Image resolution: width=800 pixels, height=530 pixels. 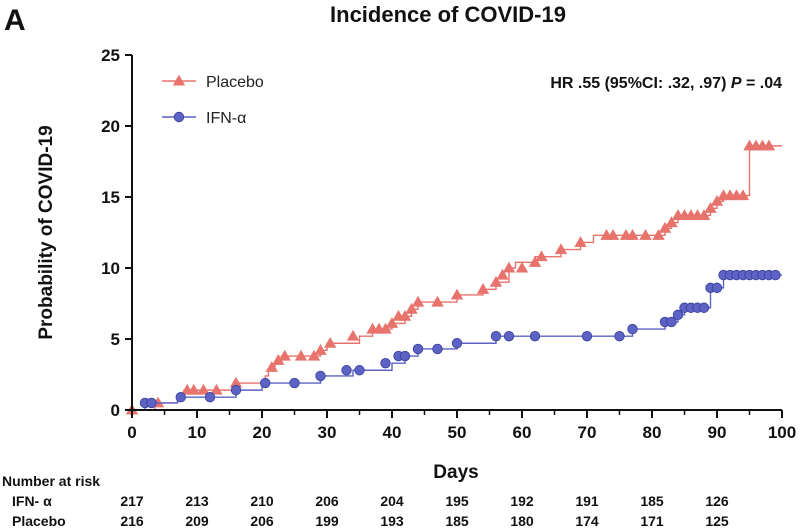 I want to click on risk-value: 209, so click(x=197, y=521).